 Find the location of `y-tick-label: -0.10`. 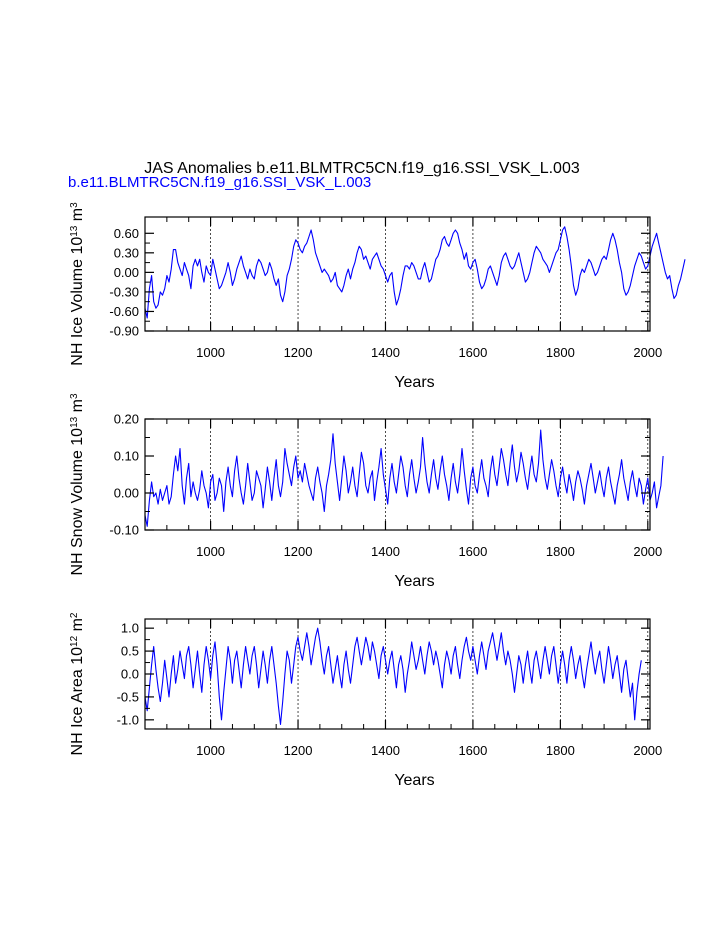

y-tick-label: -0.10 is located at coordinates (124, 530).